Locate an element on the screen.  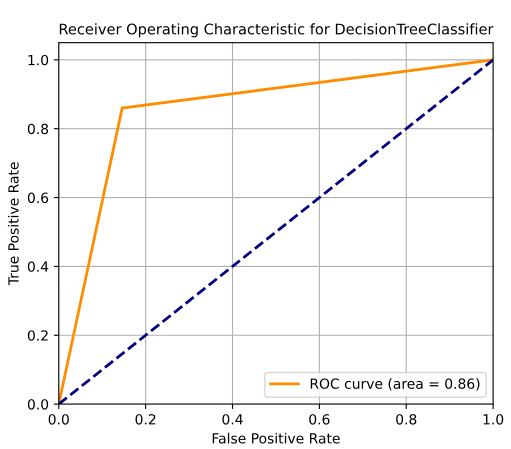
x-tick-label: 1.0 is located at coordinates (494, 419).